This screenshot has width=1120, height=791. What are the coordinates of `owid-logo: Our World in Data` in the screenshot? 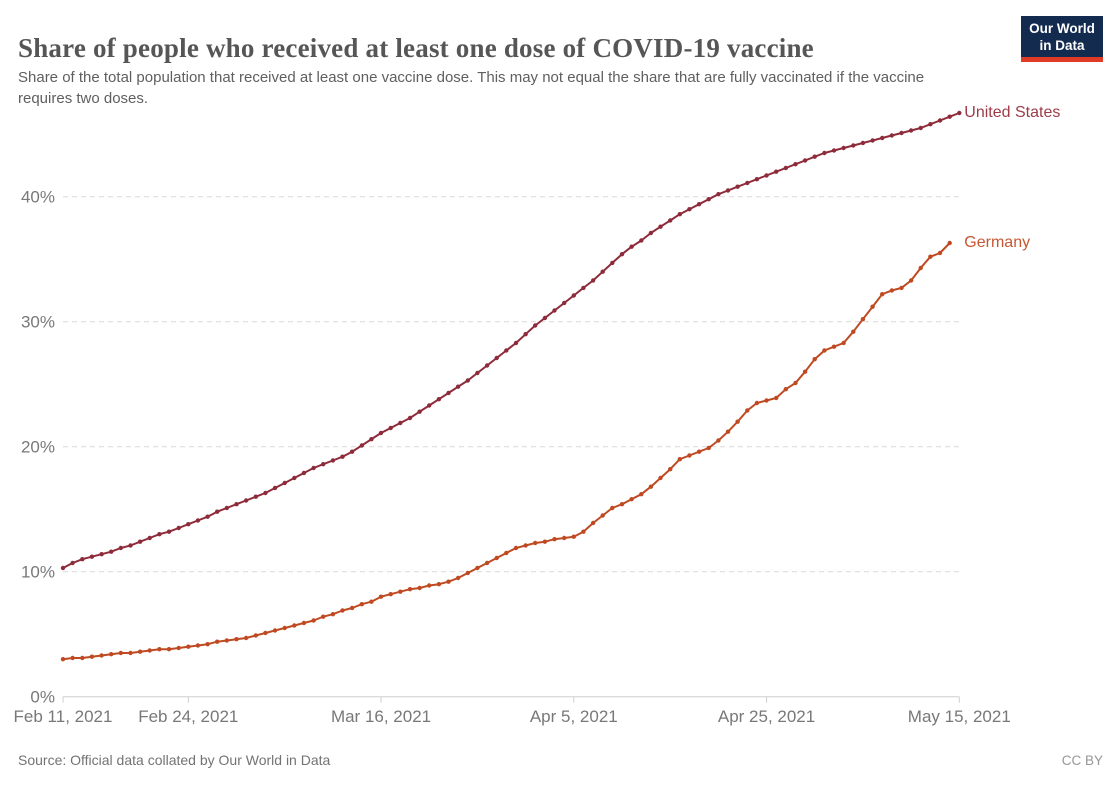 It's located at (1062, 39).